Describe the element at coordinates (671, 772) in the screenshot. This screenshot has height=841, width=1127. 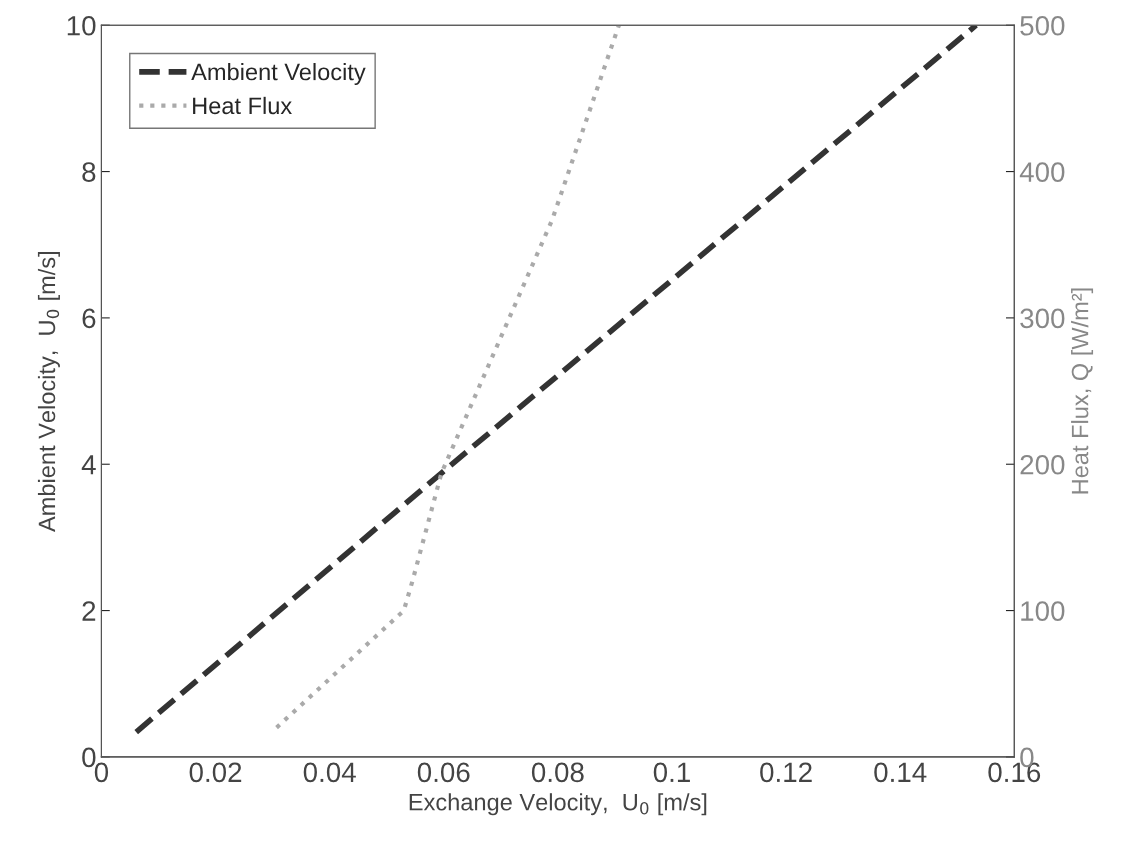
I see `x-tick-label: 0.1` at that location.